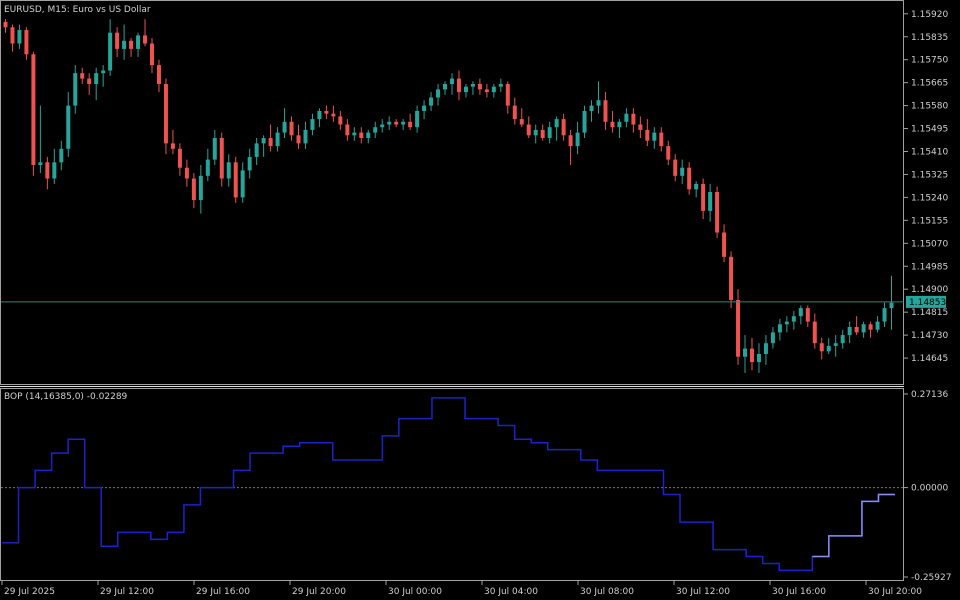 This screenshot has width=960, height=600. What do you see at coordinates (223, 592) in the screenshot?
I see `time-tick-label: 29 Jul 16:00` at bounding box center [223, 592].